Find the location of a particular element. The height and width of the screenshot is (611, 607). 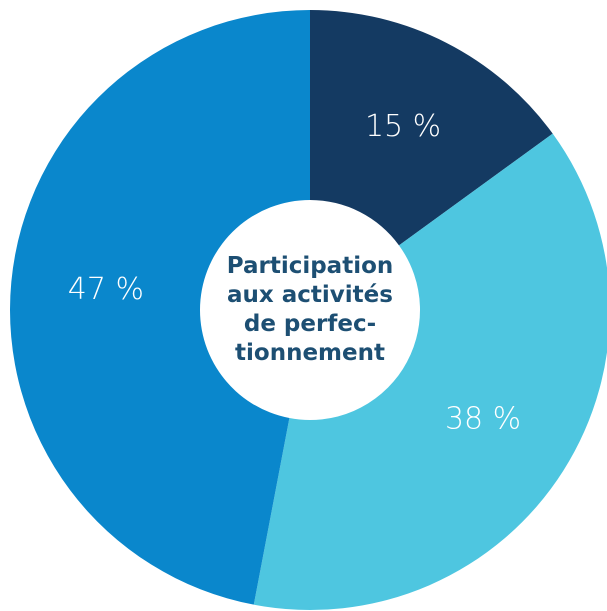

center-title: de perfec- is located at coordinates (310, 324).